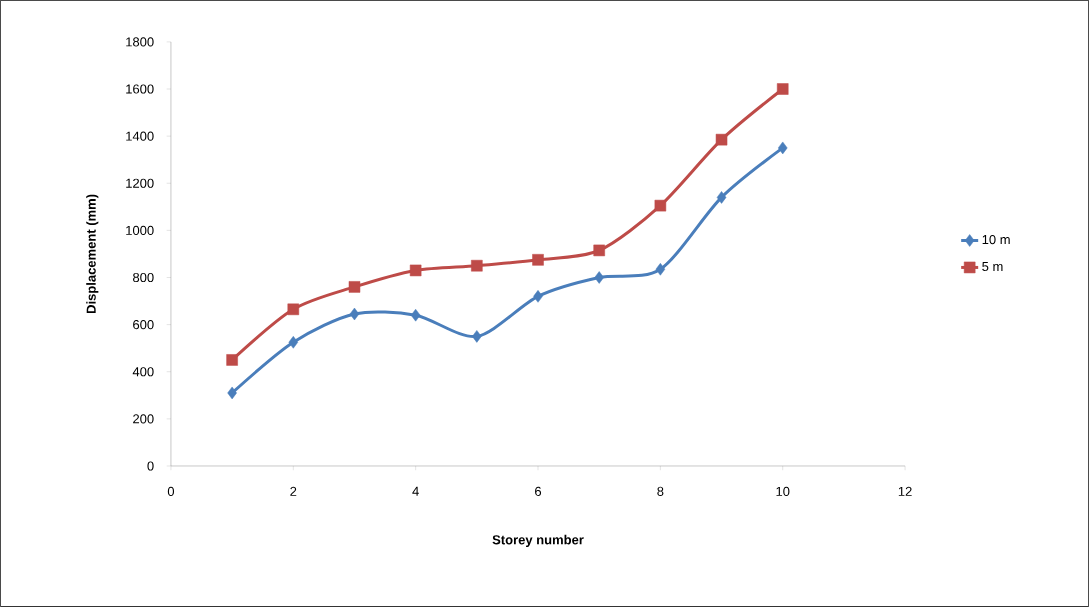  I want to click on y-tick-label: 1000, so click(140, 230).